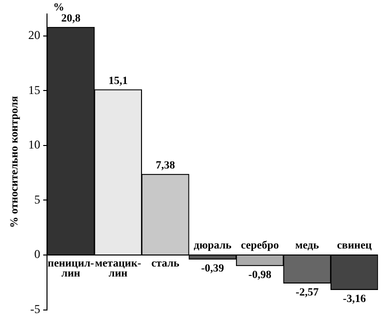 The height and width of the screenshot is (320, 384). Describe the element at coordinates (213, 245) in the screenshot. I see `x-tick-label: дюраль` at that location.